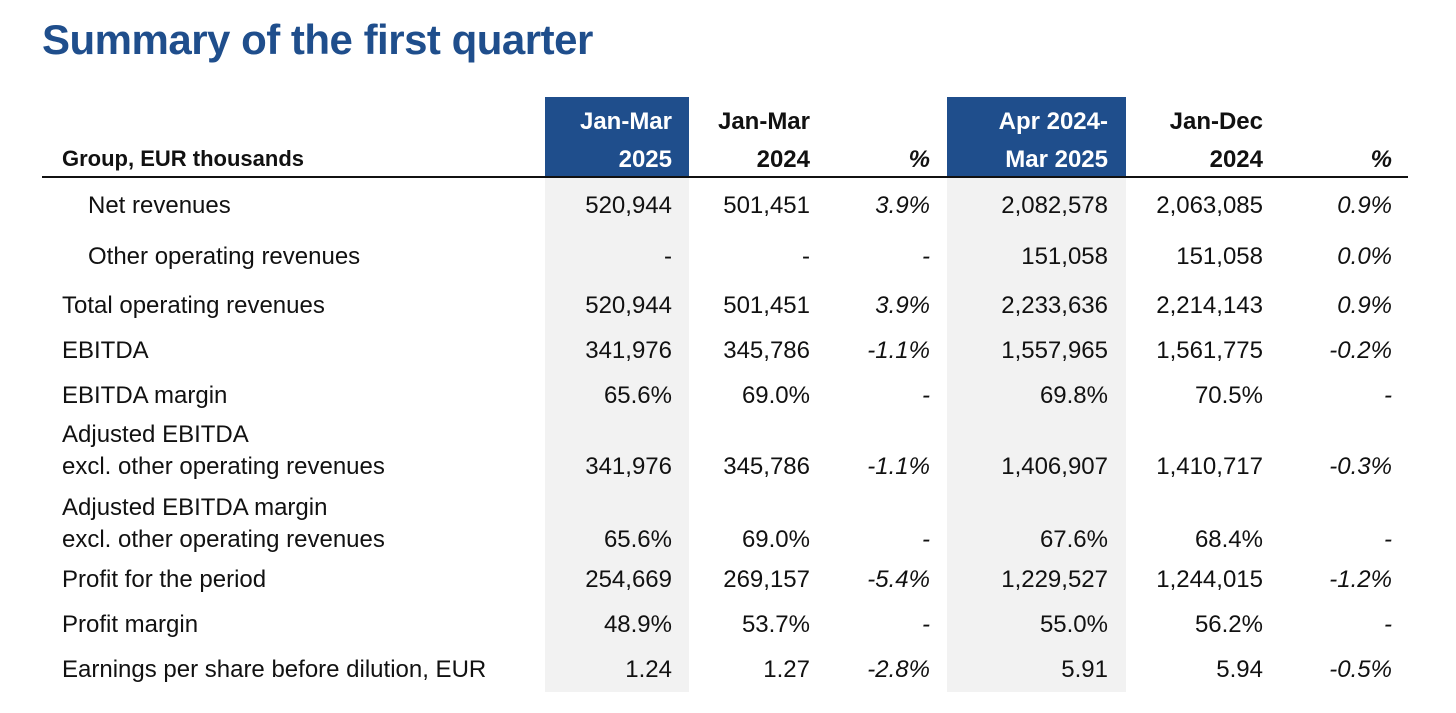 The height and width of the screenshot is (713, 1456). Describe the element at coordinates (1236, 159) in the screenshot. I see `column-header-5-line-2: 2024` at that location.